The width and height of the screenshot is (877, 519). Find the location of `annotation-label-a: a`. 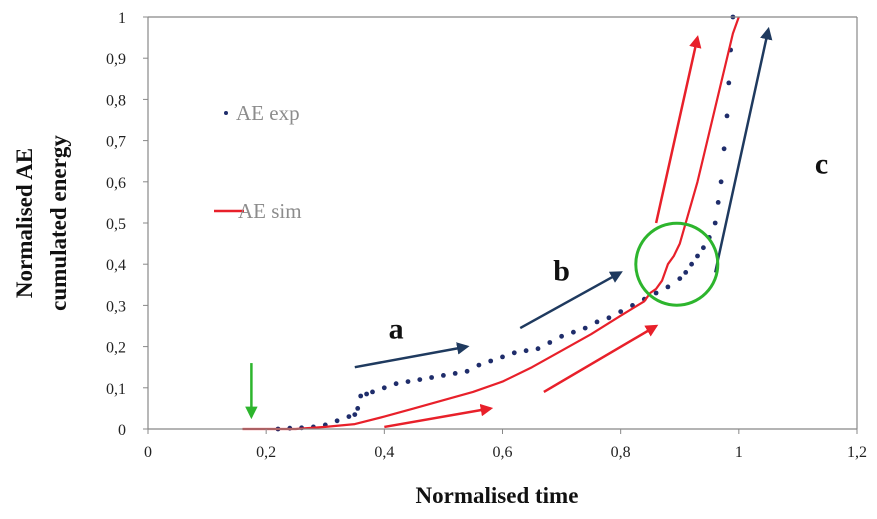

annotation-label-a: a is located at coordinates (396, 328).